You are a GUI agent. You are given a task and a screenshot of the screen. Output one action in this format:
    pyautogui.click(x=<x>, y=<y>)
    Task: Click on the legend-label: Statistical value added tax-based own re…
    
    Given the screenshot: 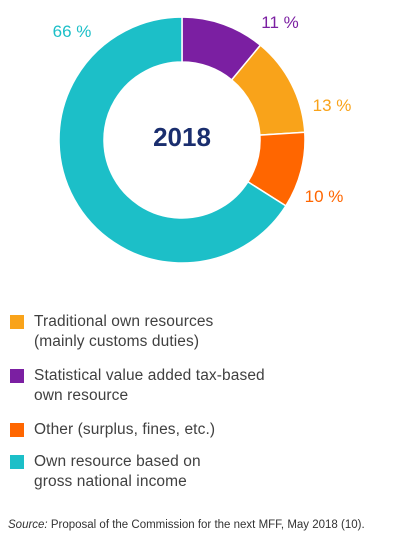 What is the action you would take?
    pyautogui.click(x=149, y=385)
    